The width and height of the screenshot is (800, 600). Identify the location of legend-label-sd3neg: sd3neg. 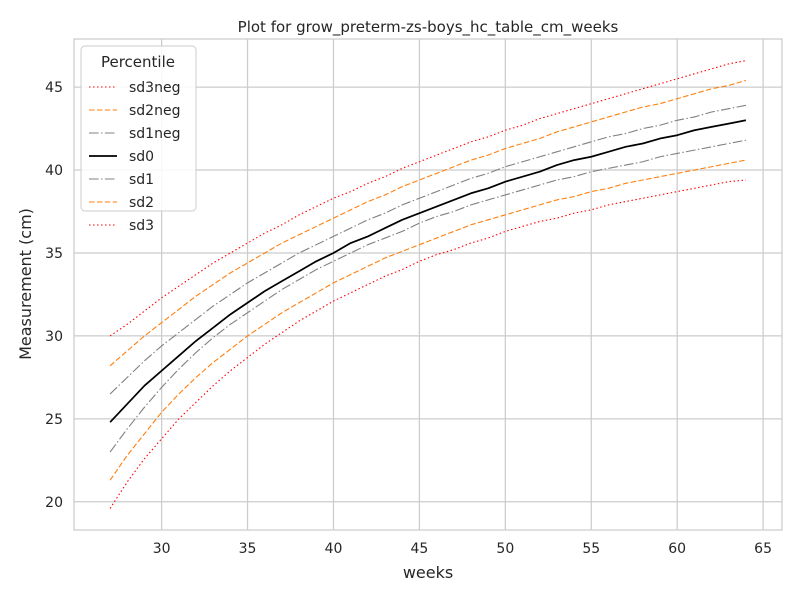
(154, 88).